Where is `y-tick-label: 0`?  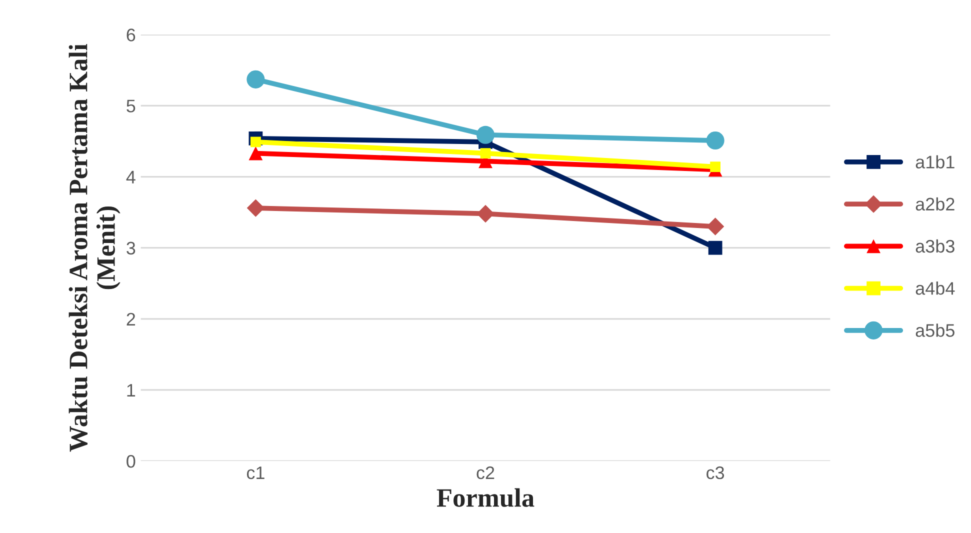 y-tick-label: 0 is located at coordinates (131, 461).